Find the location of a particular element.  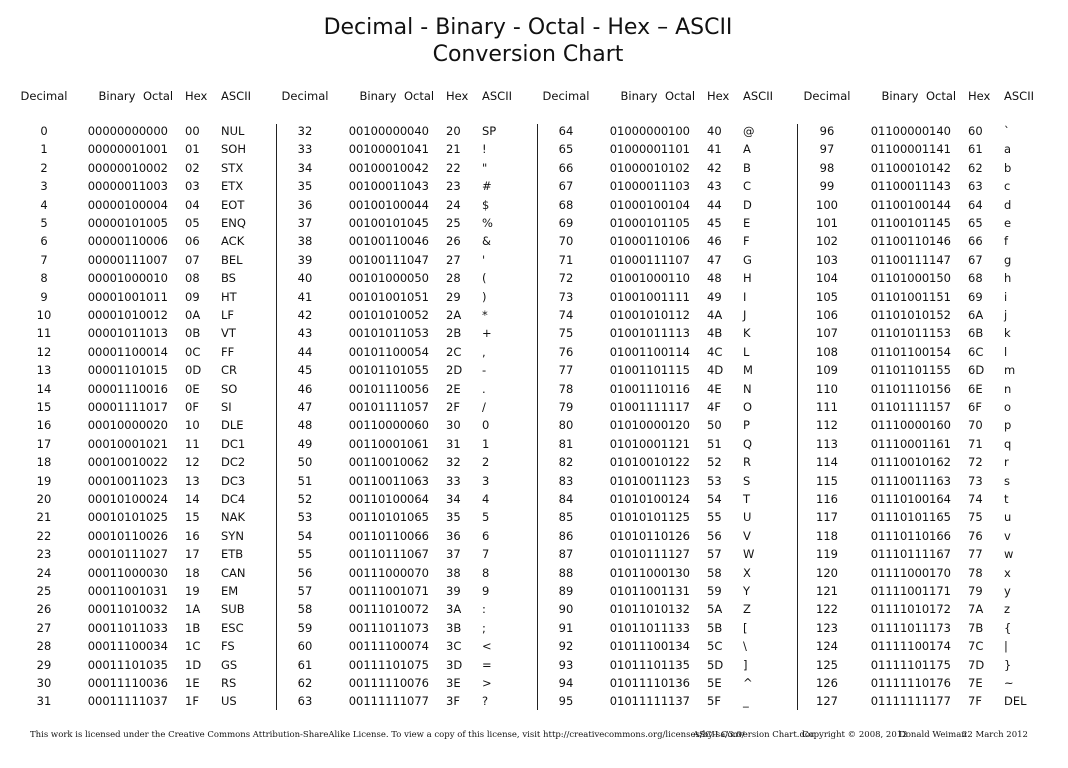

table-row: 121 01111001 171 79 y is located at coordinates (928, 593).